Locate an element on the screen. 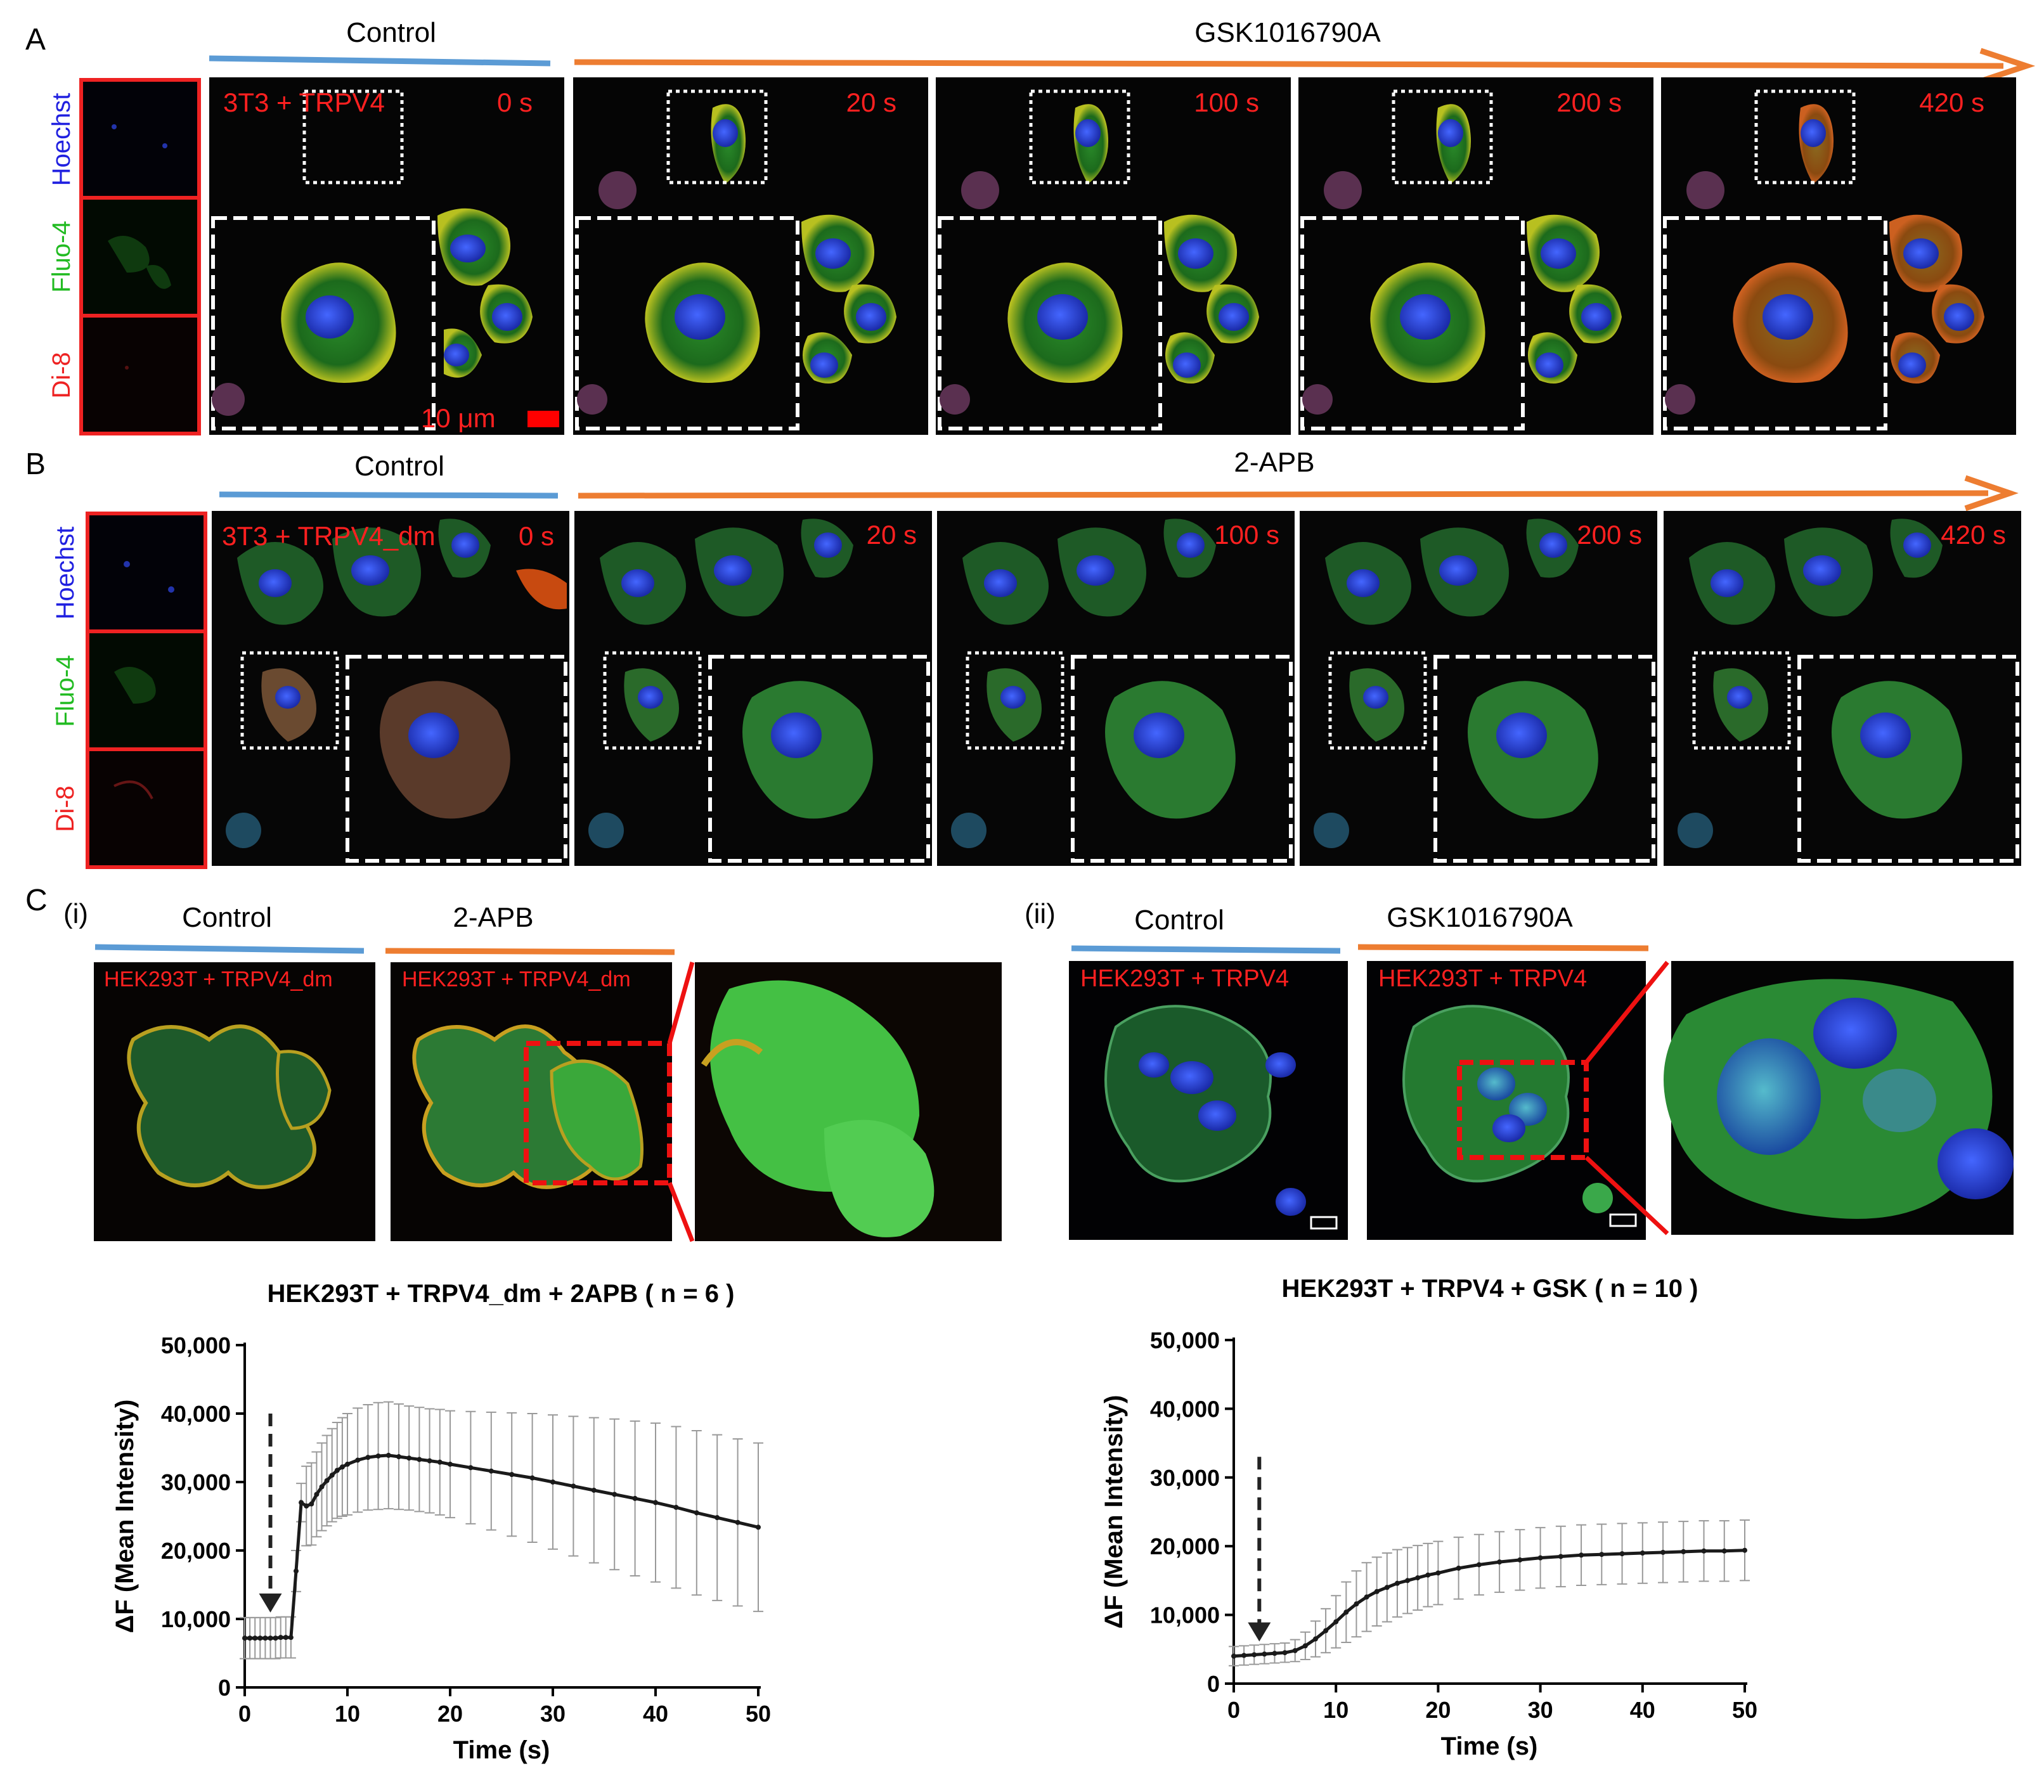 The width and height of the screenshot is (2044, 1792). panel-a-channel-strip is located at coordinates (140, 256).